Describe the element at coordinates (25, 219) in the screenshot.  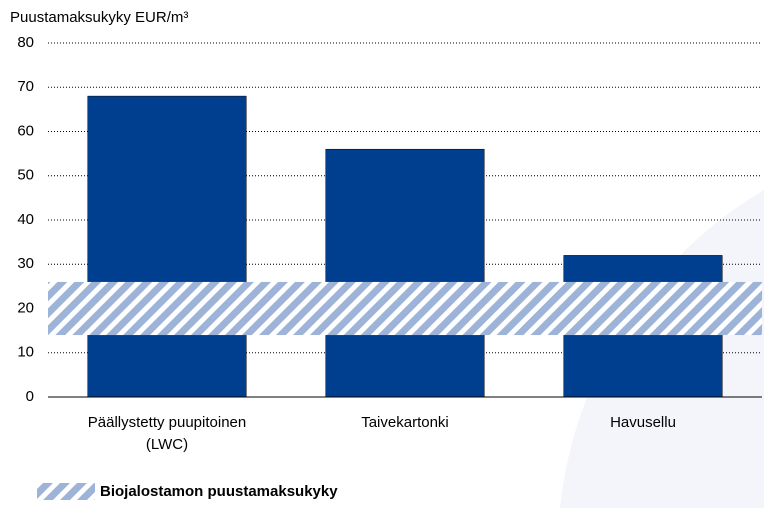
I see `y-tick-label: 40` at that location.